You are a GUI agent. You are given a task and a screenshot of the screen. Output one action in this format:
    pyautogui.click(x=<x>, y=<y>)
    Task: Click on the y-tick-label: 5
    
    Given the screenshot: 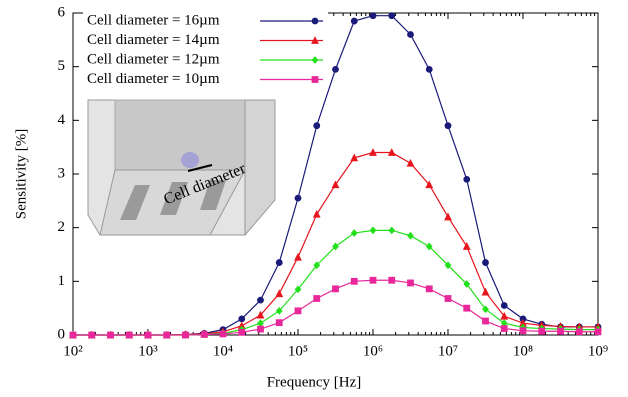 What is the action you would take?
    pyautogui.click(x=62, y=66)
    